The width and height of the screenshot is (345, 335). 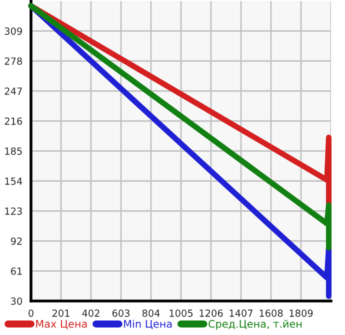 What do you see at coordinates (301, 313) in the screenshot?
I see `x-tick-label: 1809` at bounding box center [301, 313].